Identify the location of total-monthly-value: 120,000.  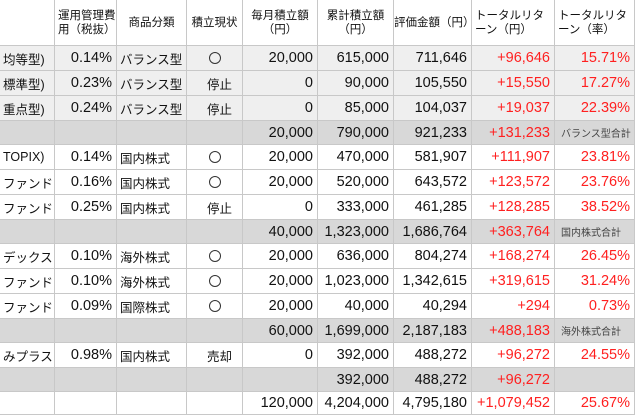
(280, 403).